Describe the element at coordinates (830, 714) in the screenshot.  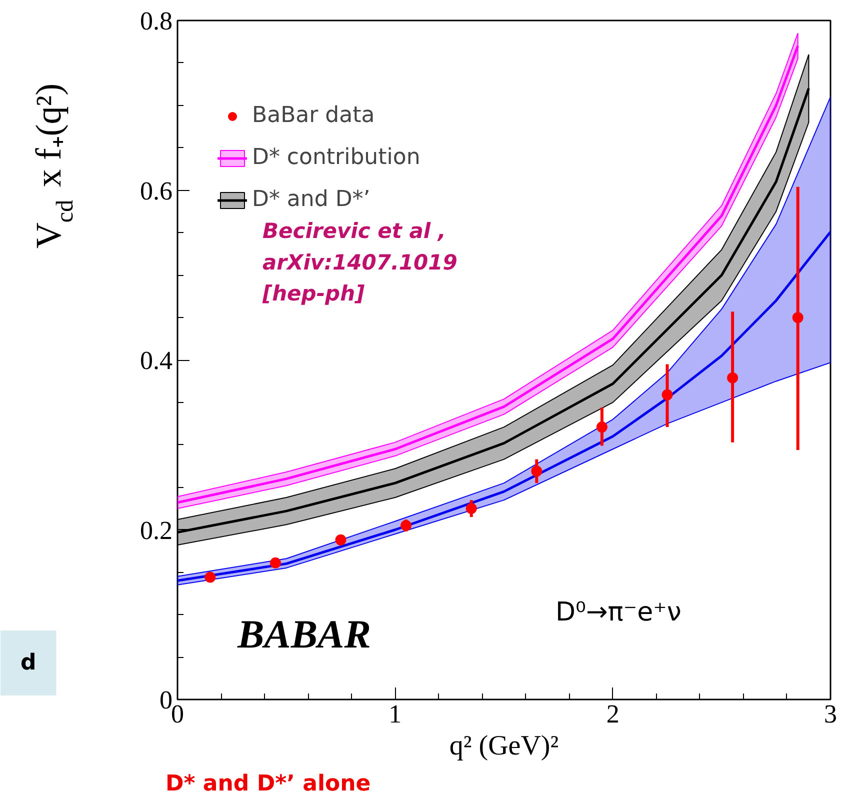
I see `x-tick-label: 3` at that location.